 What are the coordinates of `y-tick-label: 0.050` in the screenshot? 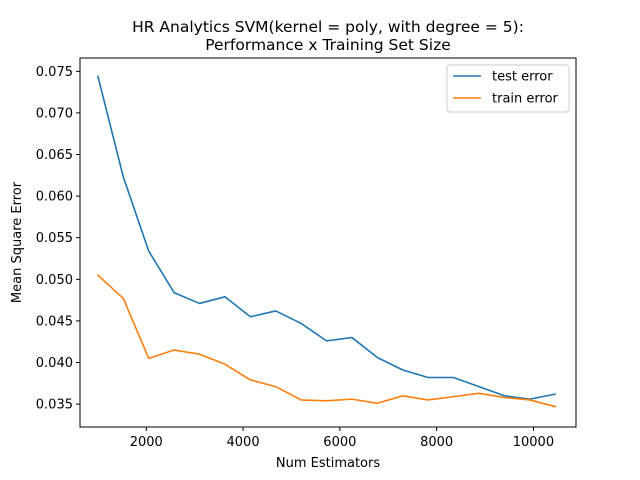 It's located at (54, 280).